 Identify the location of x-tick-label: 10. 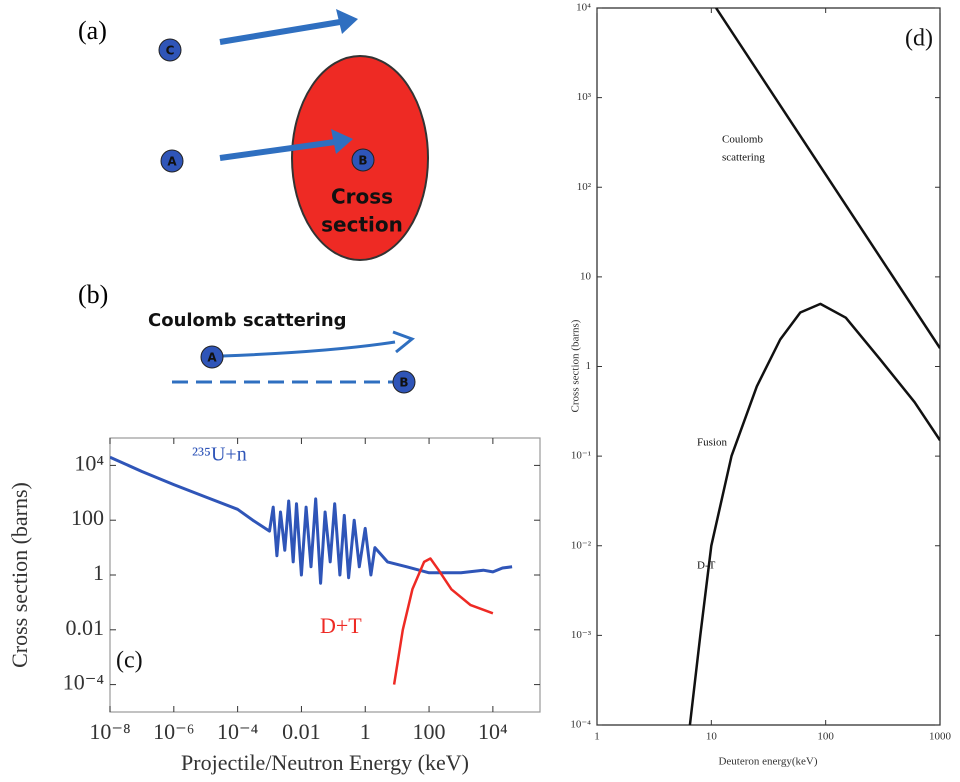
(712, 736).